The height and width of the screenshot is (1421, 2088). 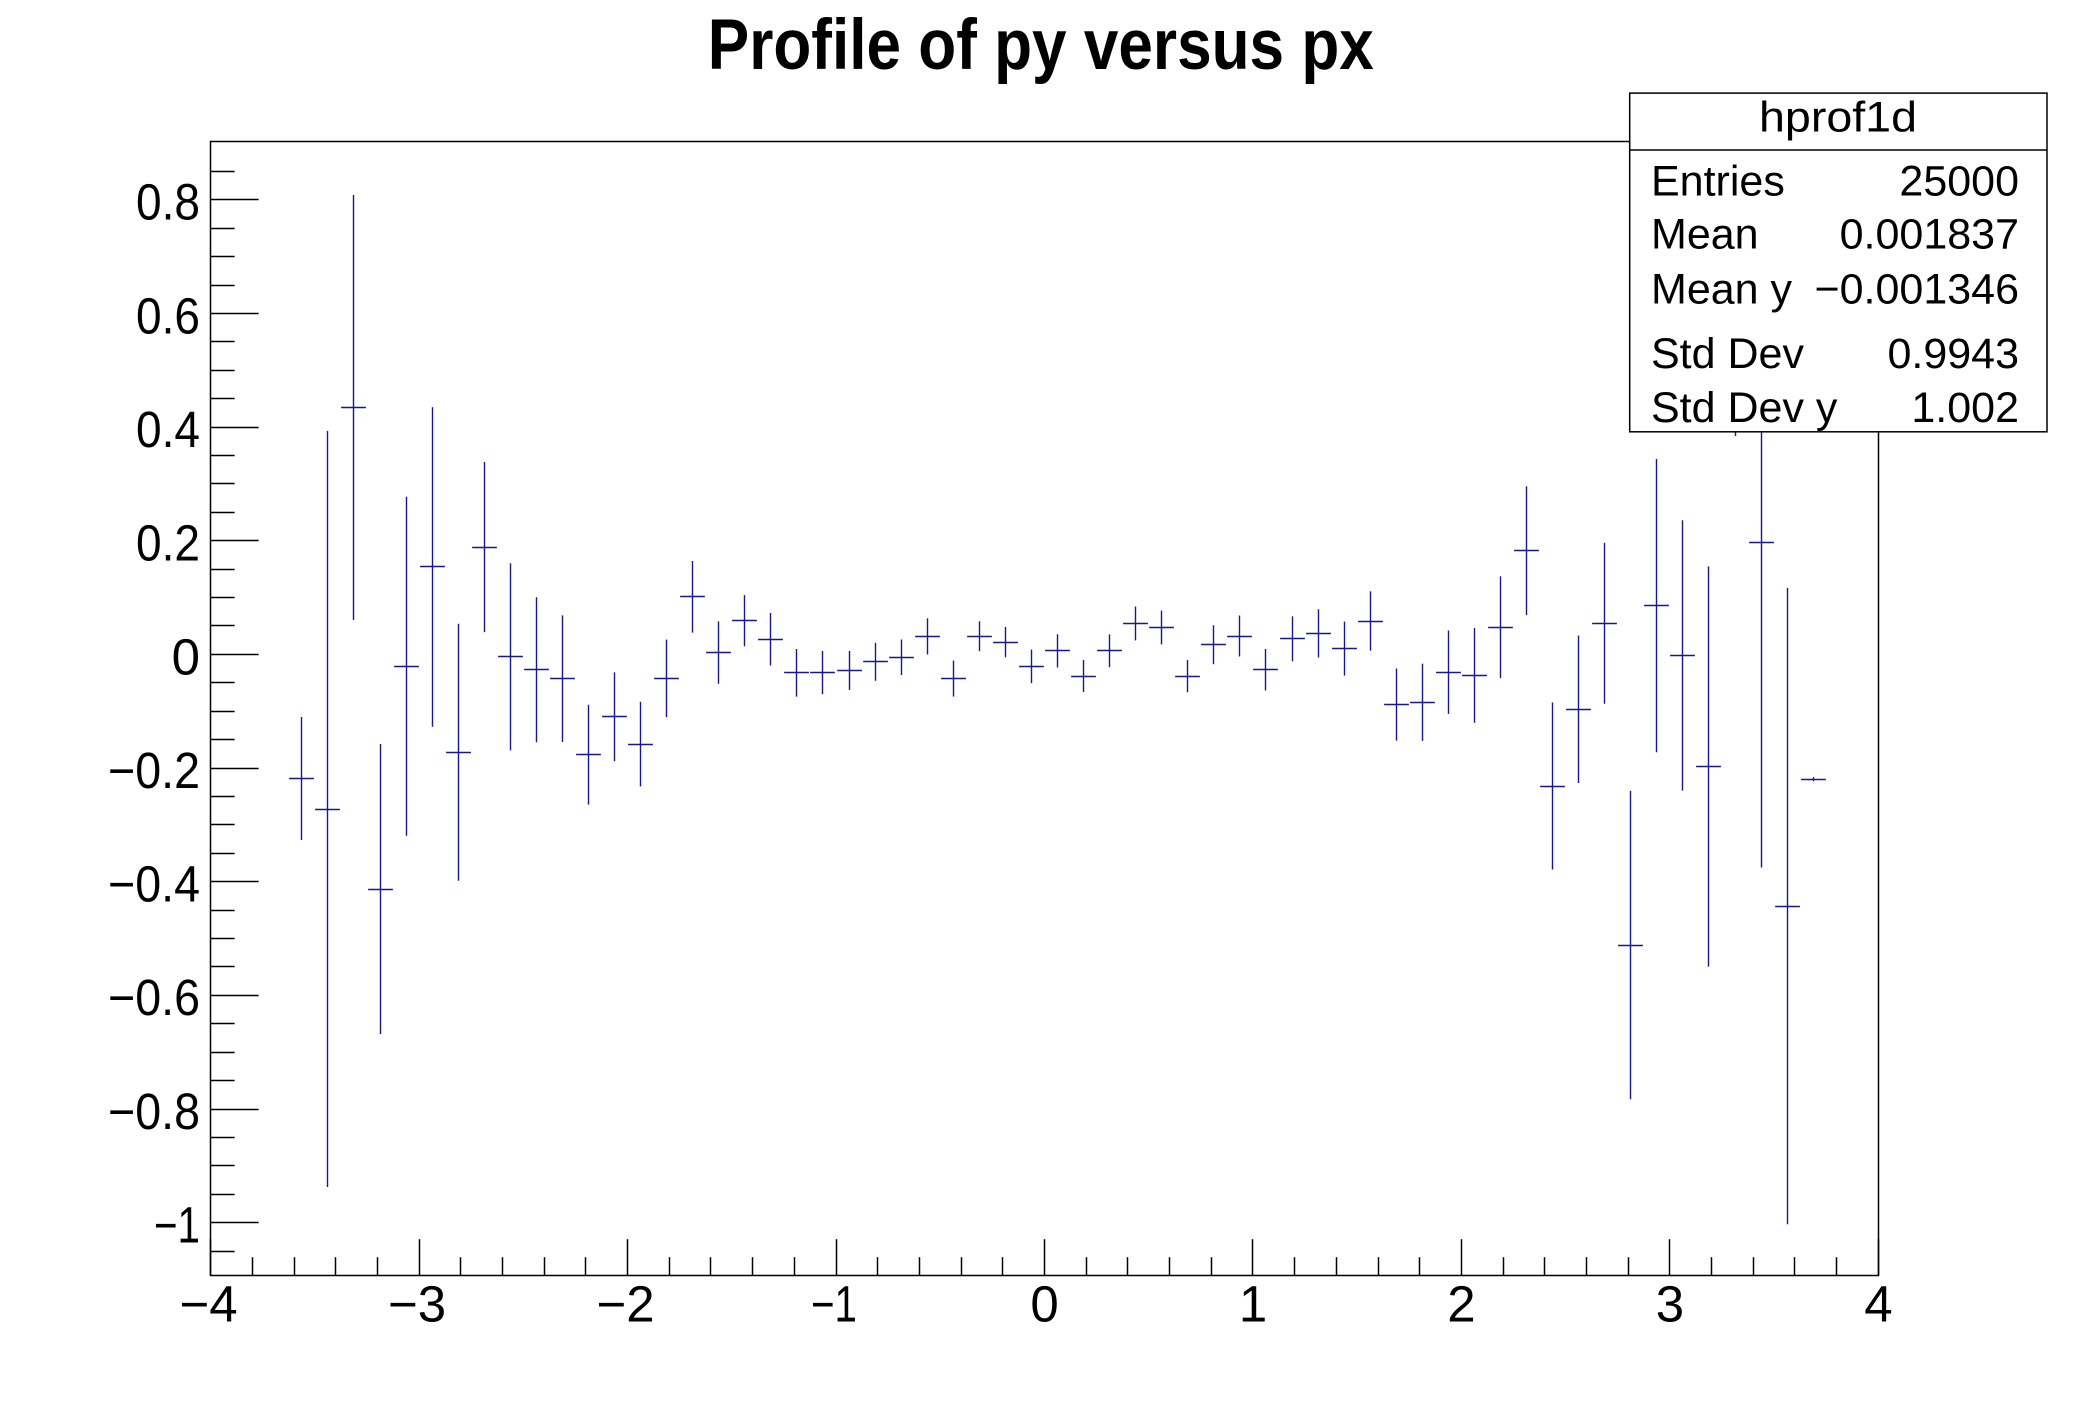 I want to click on svg-text: 0.4, so click(x=168, y=429).